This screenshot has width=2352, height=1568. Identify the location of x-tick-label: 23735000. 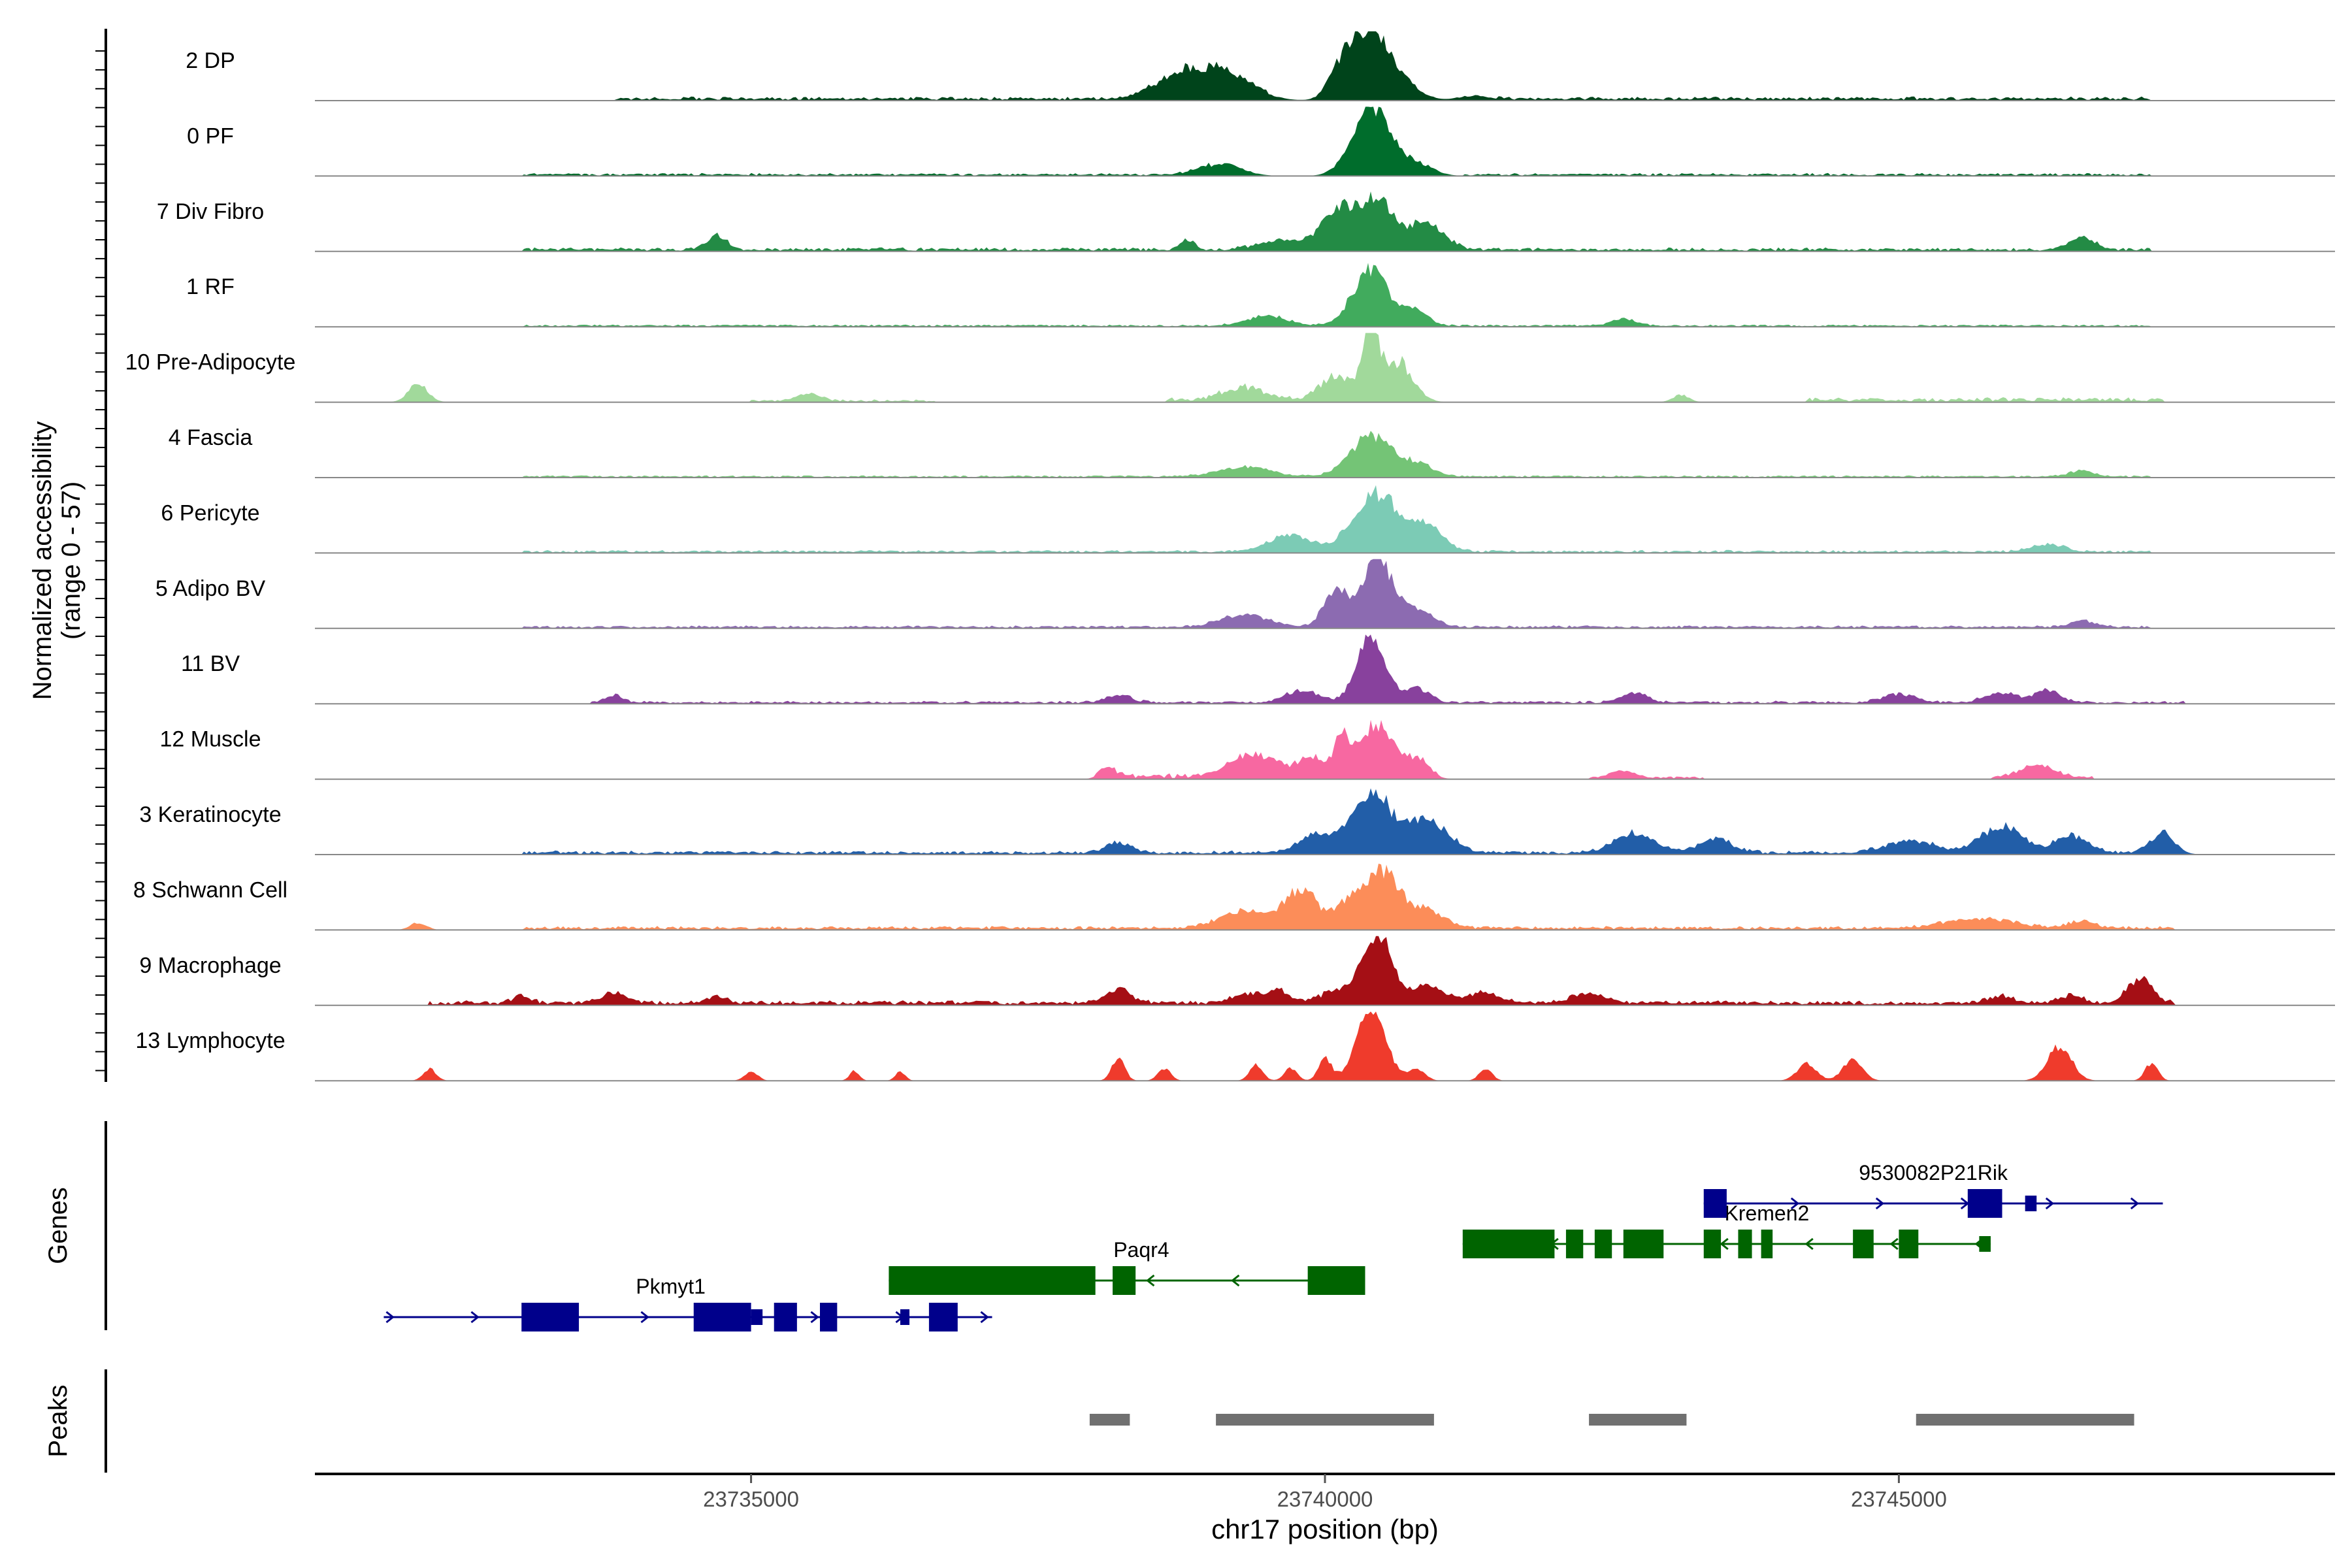
(751, 1499).